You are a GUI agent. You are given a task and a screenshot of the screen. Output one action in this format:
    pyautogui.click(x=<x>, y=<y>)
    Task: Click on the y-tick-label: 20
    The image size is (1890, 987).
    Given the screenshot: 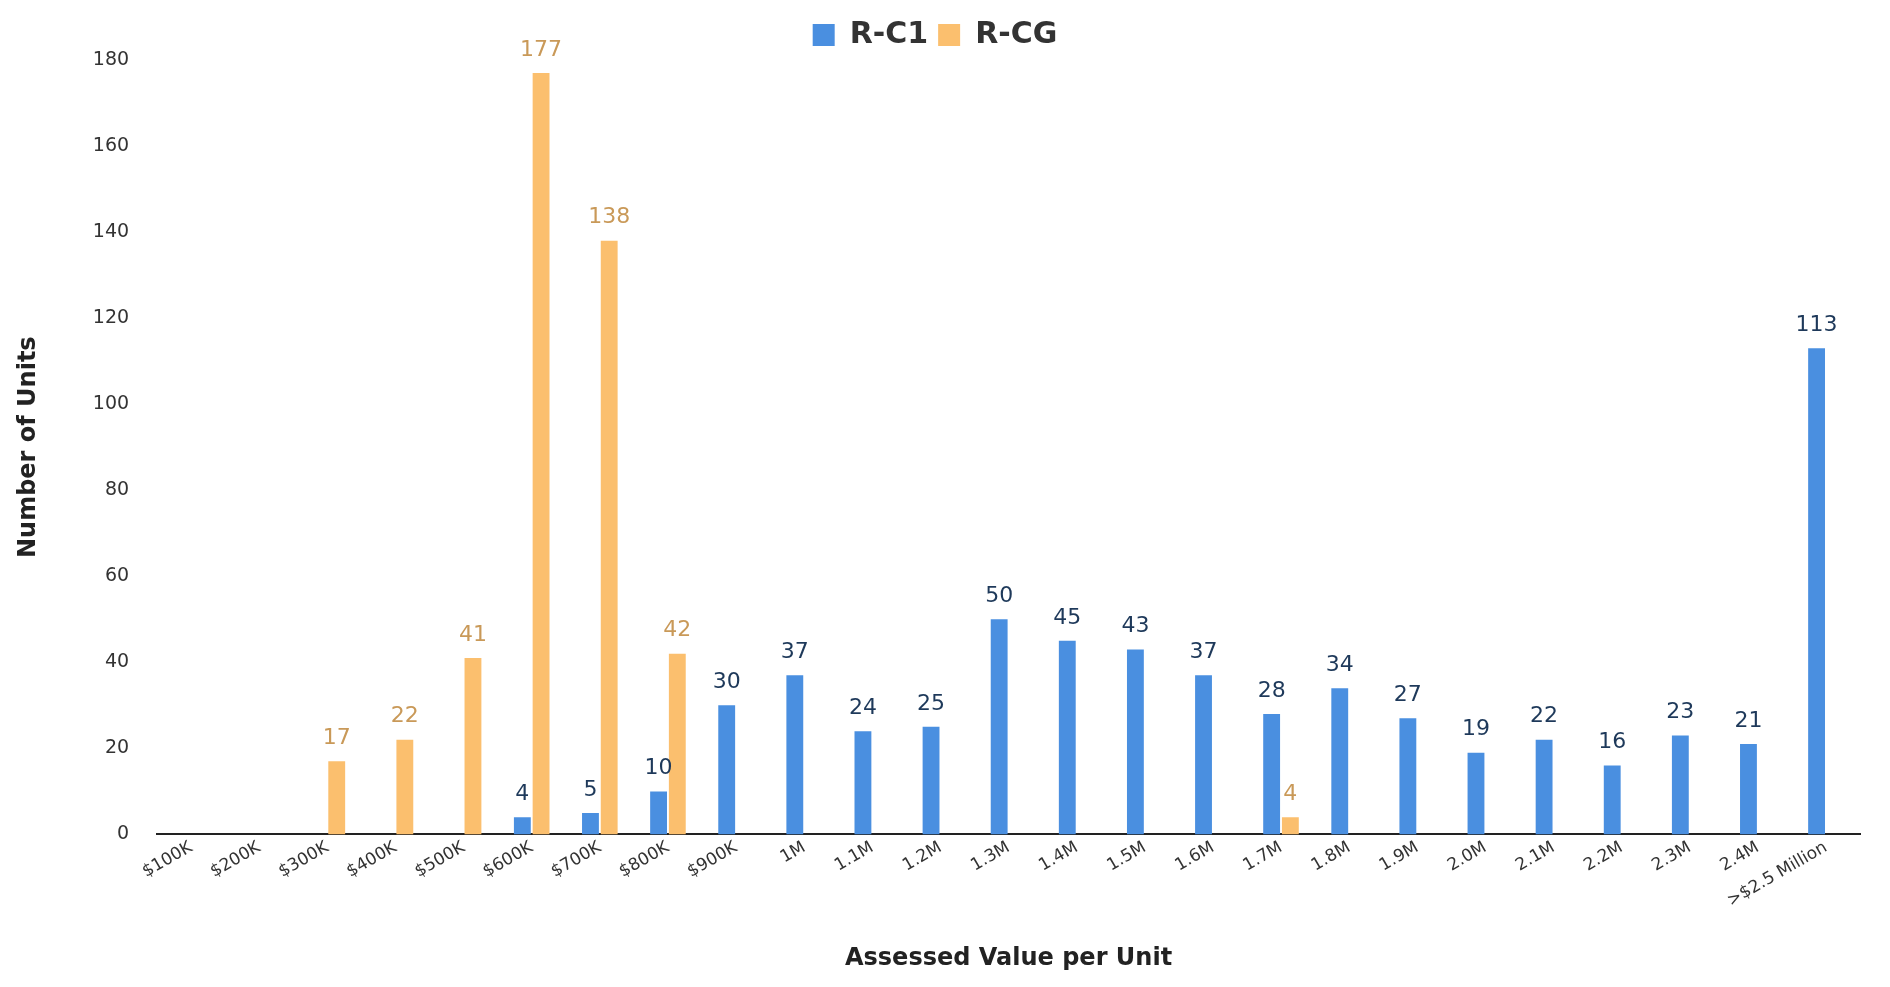 What is the action you would take?
    pyautogui.click(x=117, y=746)
    